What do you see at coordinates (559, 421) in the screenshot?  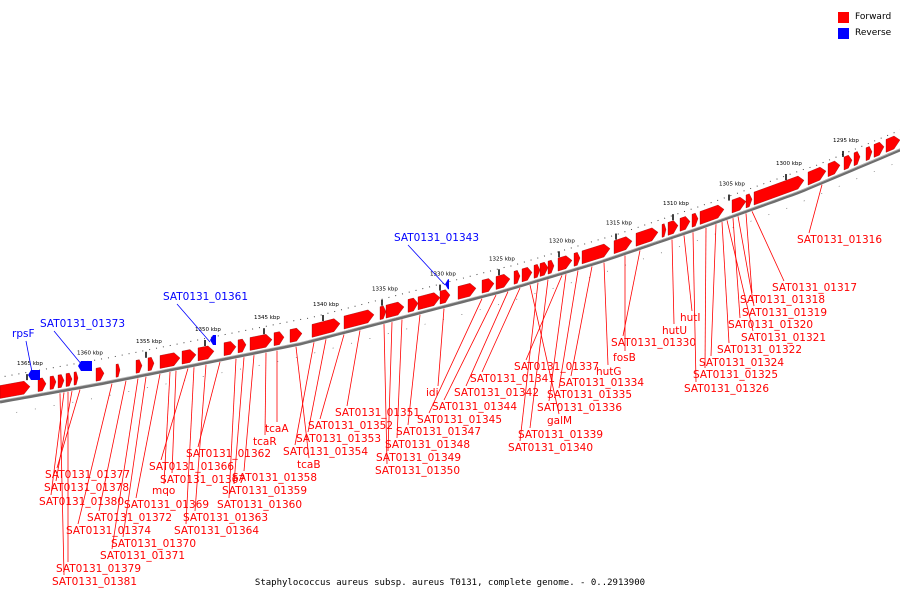 I see `forward-gene-label: galM` at bounding box center [559, 421].